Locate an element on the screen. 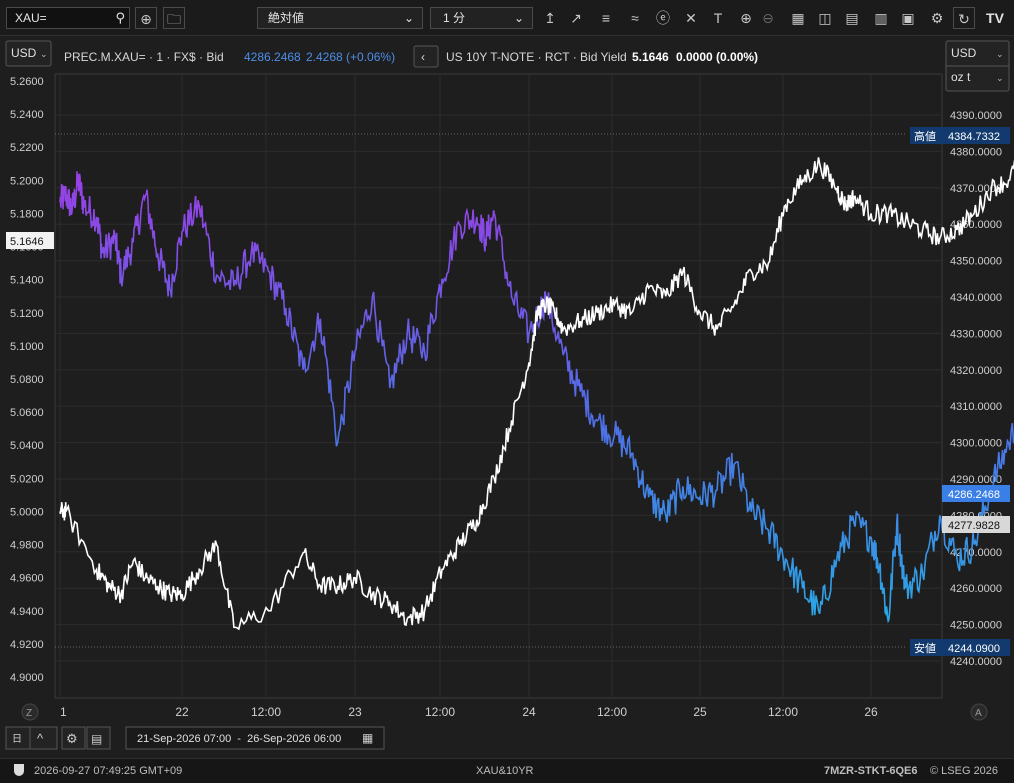 Image resolution: width=1014 pixels, height=783 pixels. status-timestamp: 2026-09-27 07:49:25 GMT+09 is located at coordinates (108, 771).